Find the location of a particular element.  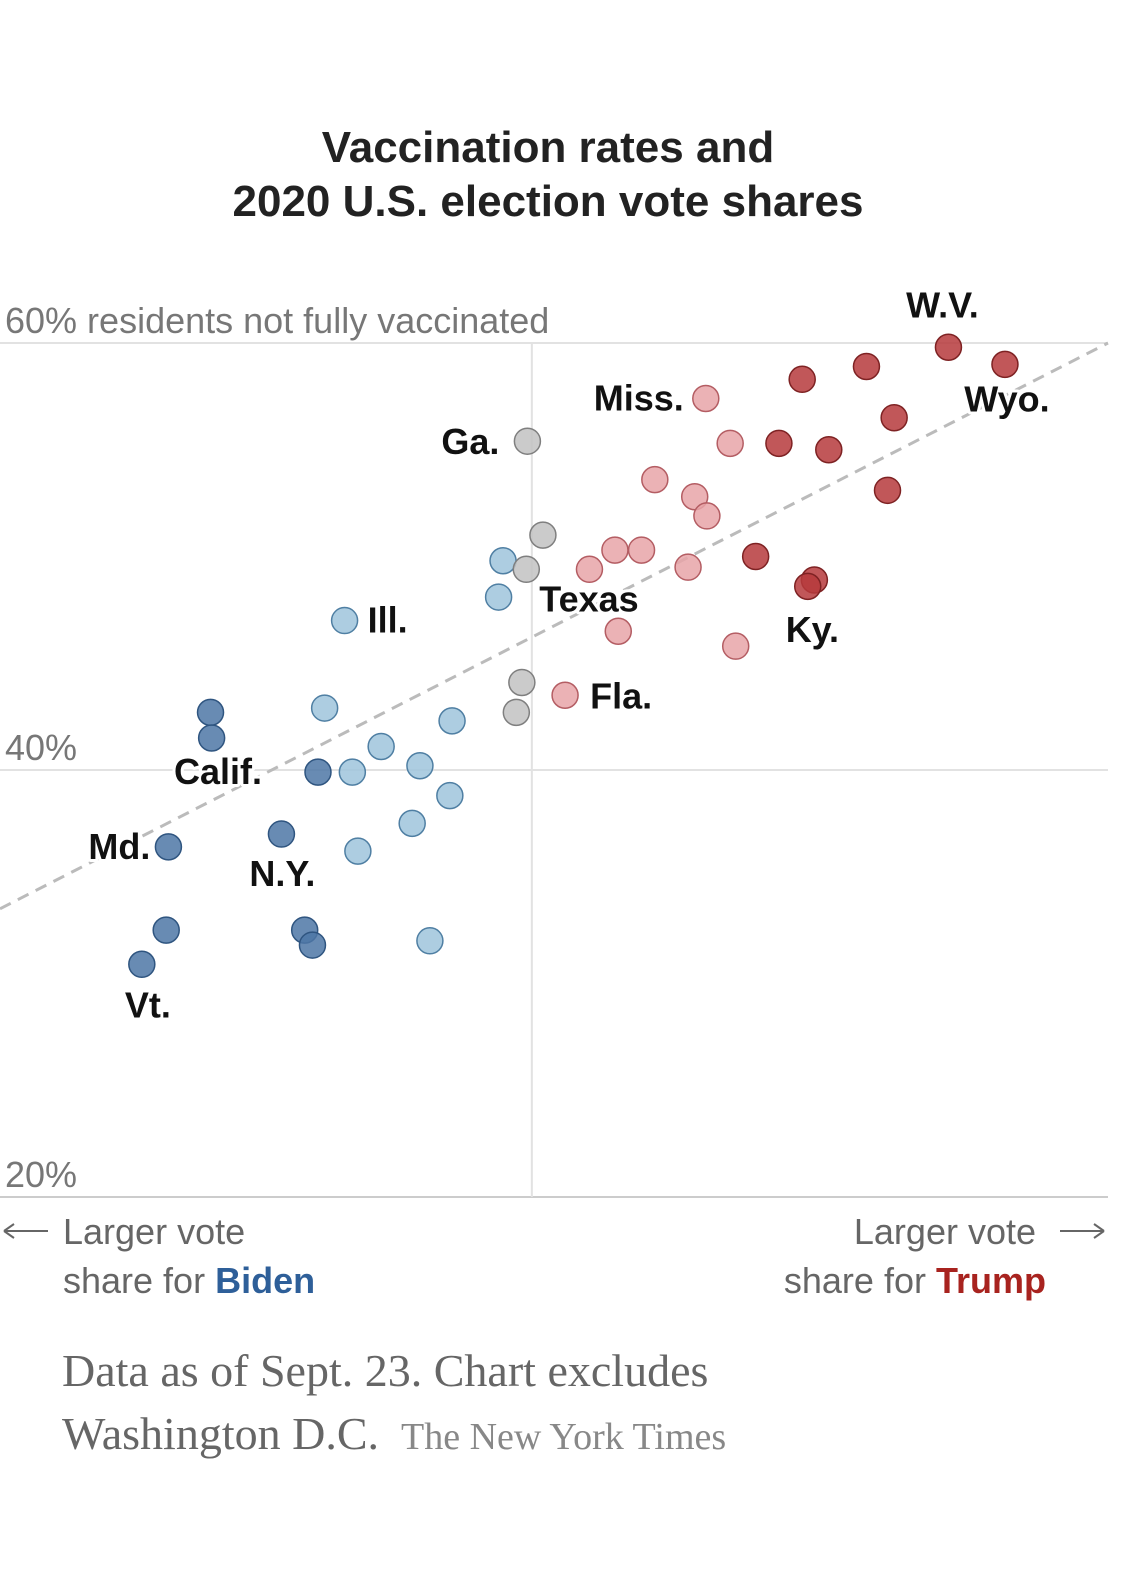

x-left-label: Larger vote is located at coordinates (154, 1231).